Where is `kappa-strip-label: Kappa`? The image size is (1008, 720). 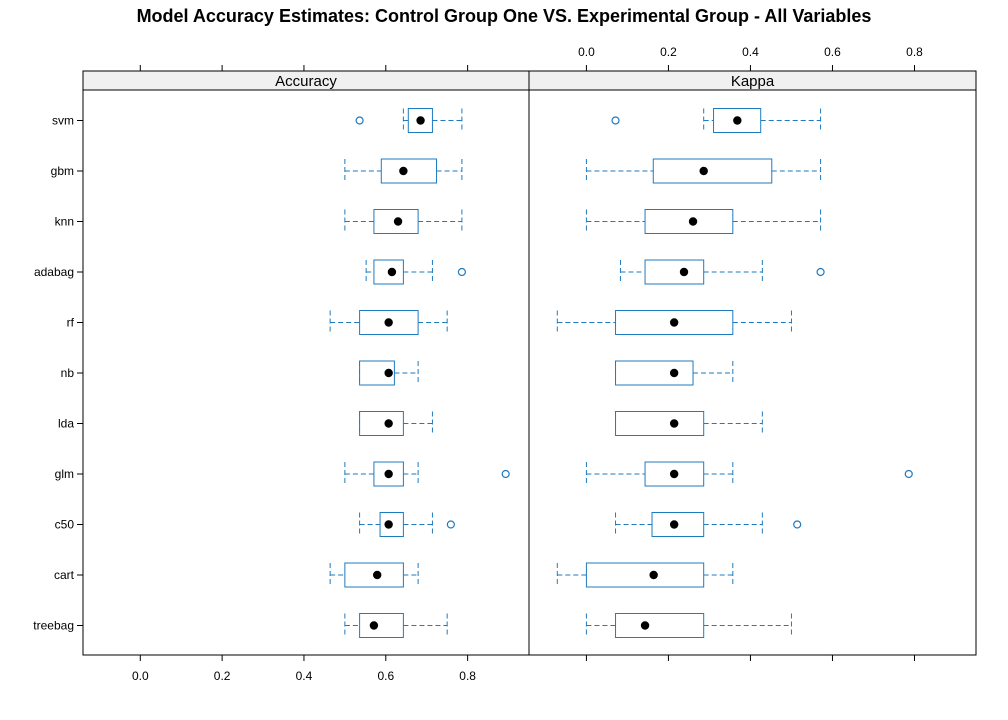
kappa-strip-label: Kappa is located at coordinates (753, 81).